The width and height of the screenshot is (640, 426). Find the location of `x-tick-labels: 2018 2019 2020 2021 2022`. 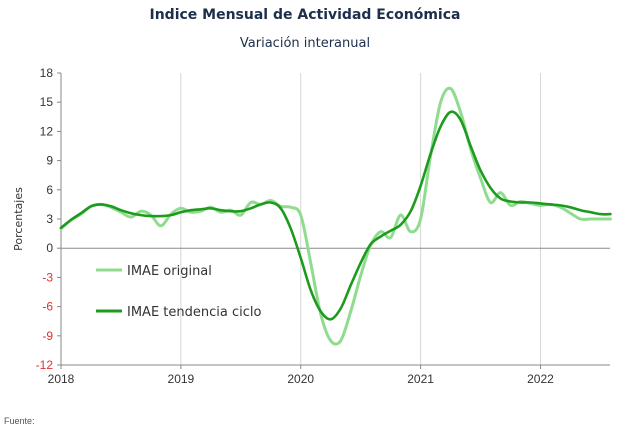

x-tick-labels: 2018 2019 2020 2021 2022 is located at coordinates (301, 375).